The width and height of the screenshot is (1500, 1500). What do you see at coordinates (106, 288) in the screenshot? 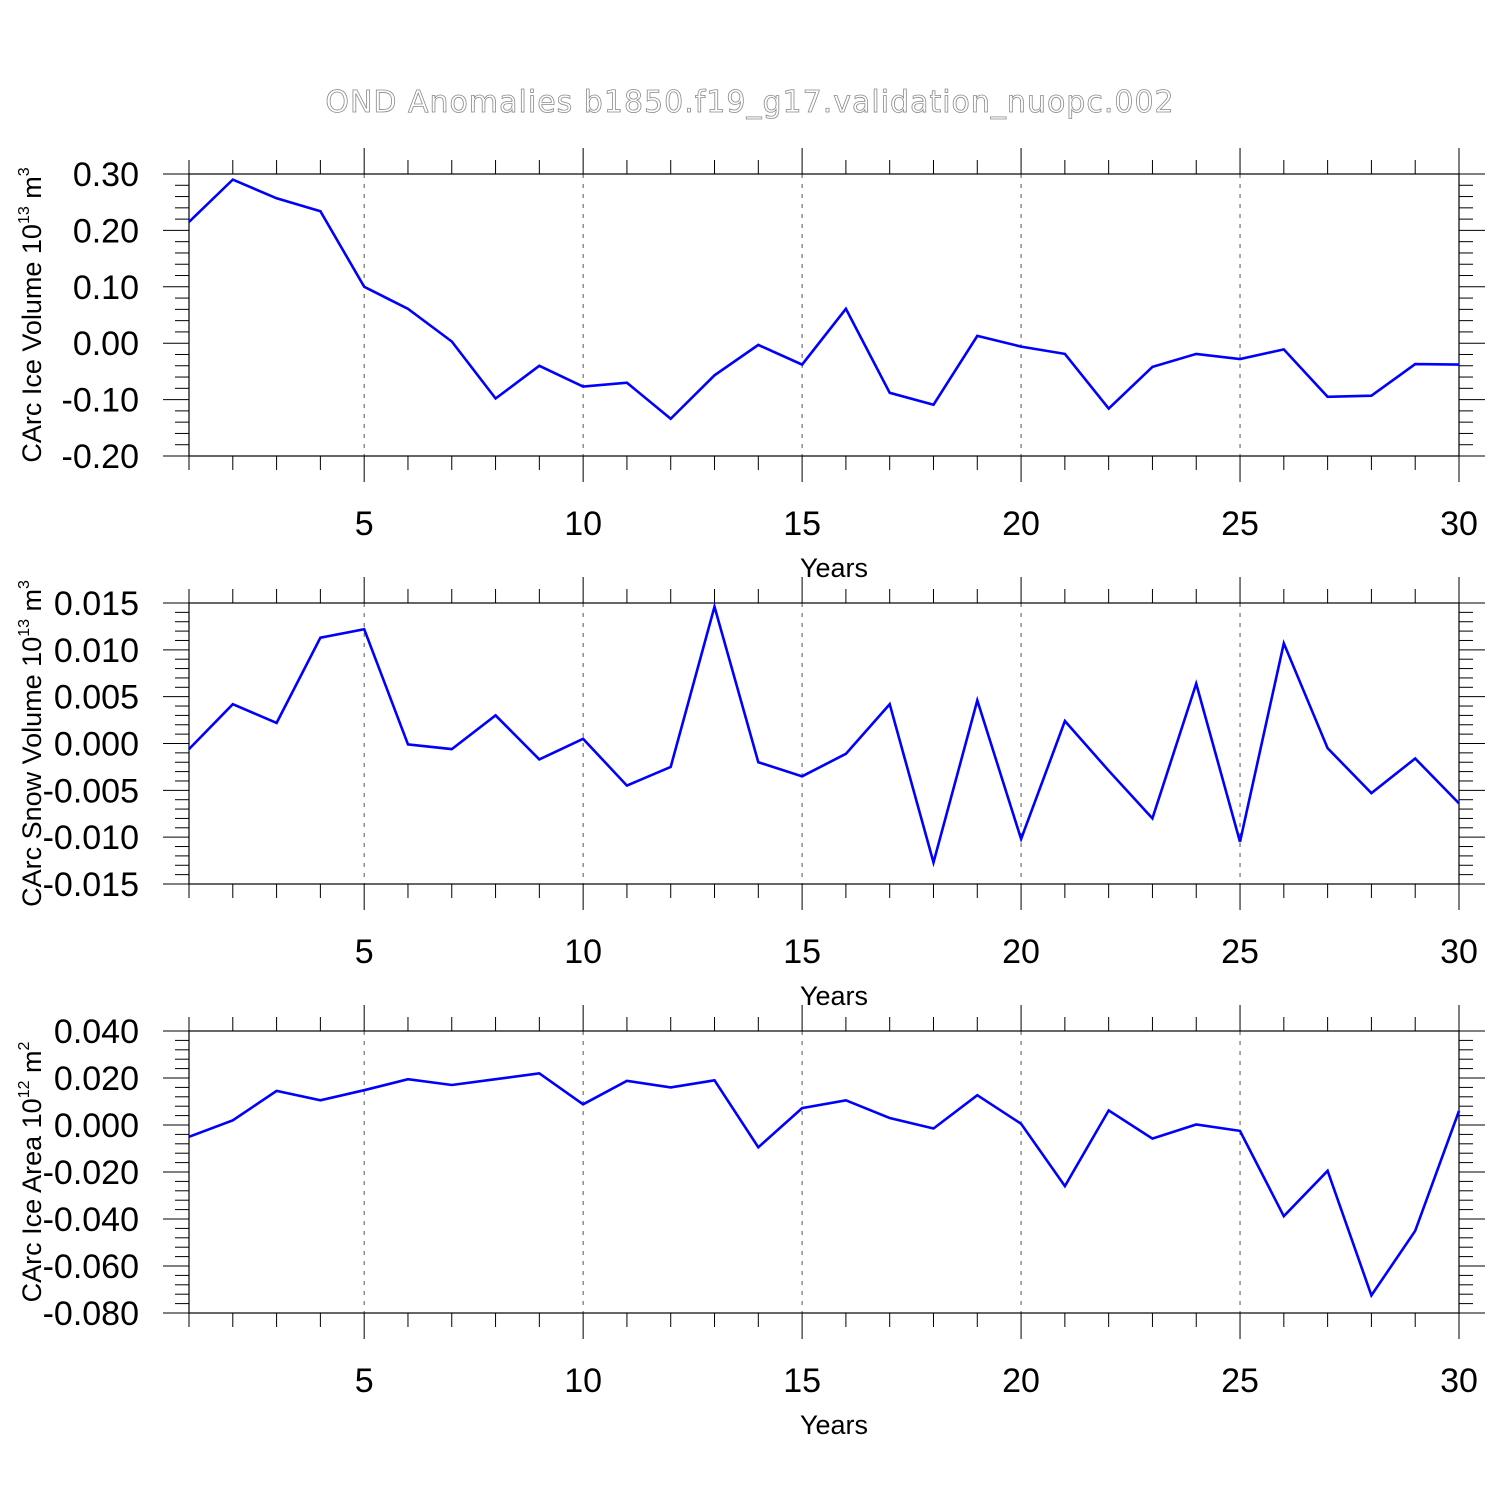
I see `y-tick-label: 0.10` at bounding box center [106, 288].